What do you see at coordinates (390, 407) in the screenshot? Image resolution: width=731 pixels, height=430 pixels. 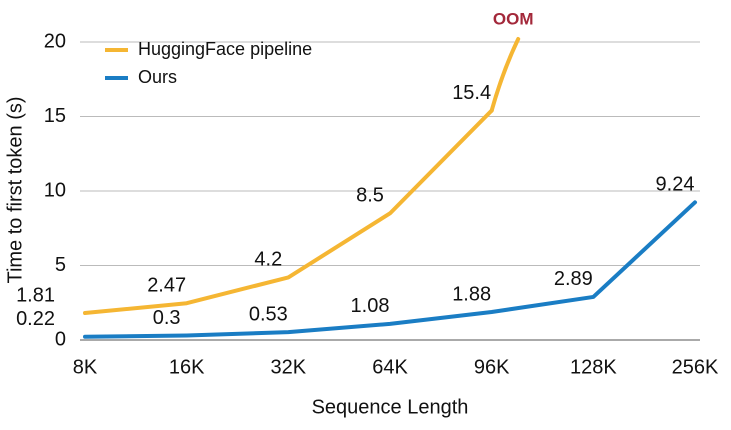 I see `x-axis-title: Sequence Length` at bounding box center [390, 407].